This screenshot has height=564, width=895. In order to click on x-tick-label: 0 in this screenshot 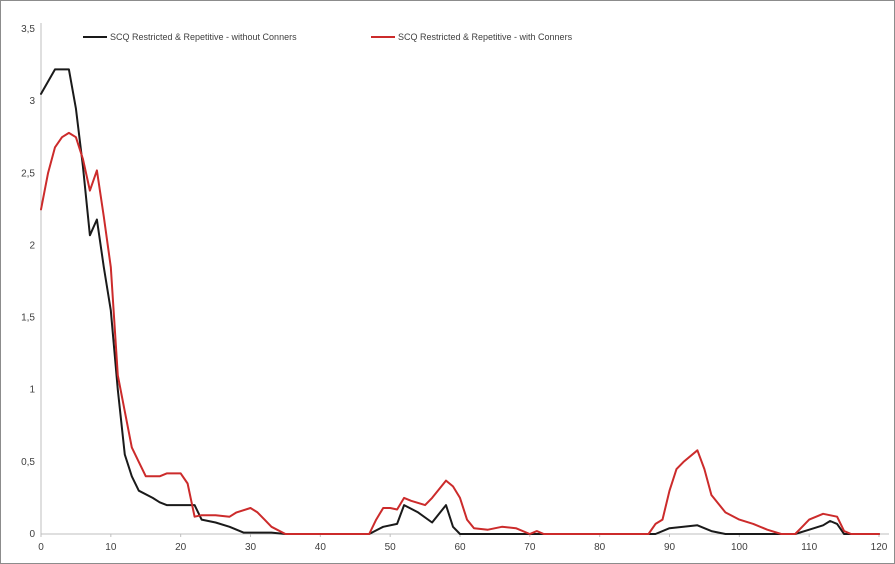, I will do `click(41, 547)`.